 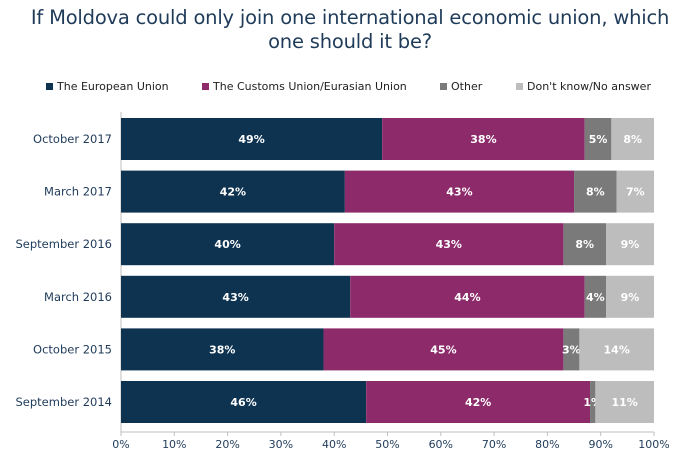 What do you see at coordinates (441, 444) in the screenshot?
I see `x-tick-label: 60%` at bounding box center [441, 444].